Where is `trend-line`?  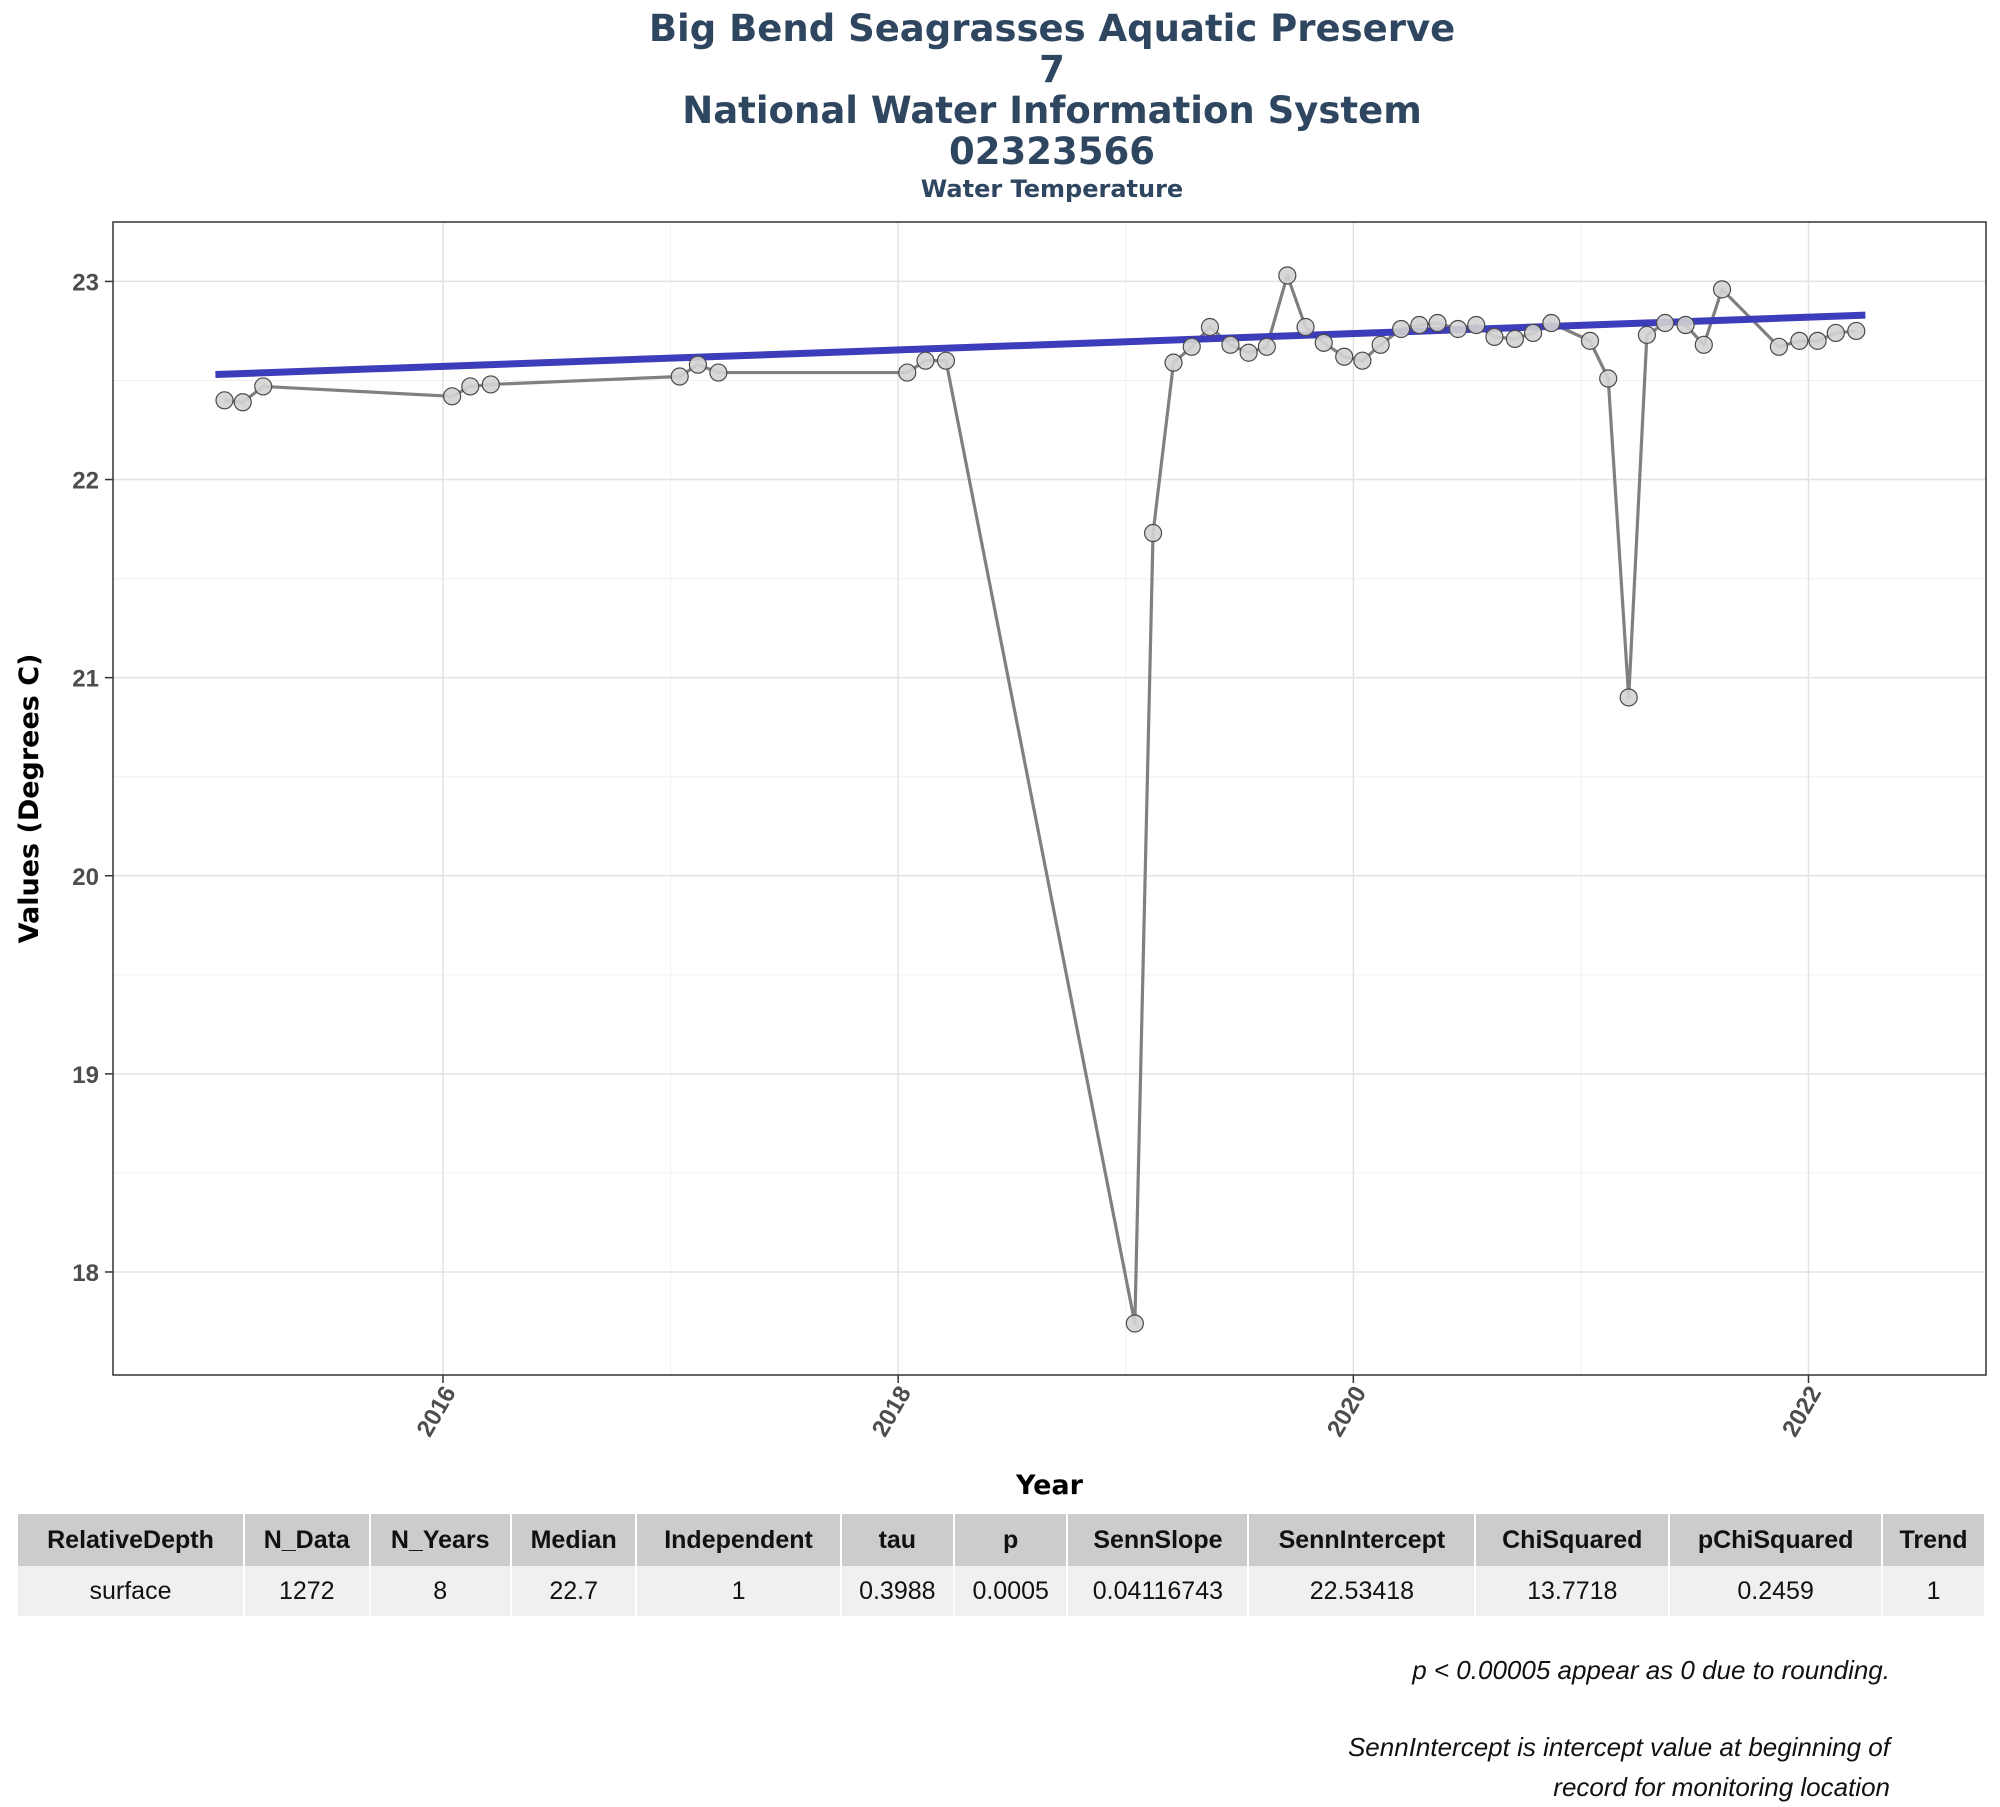 trend-line is located at coordinates (1040, 345).